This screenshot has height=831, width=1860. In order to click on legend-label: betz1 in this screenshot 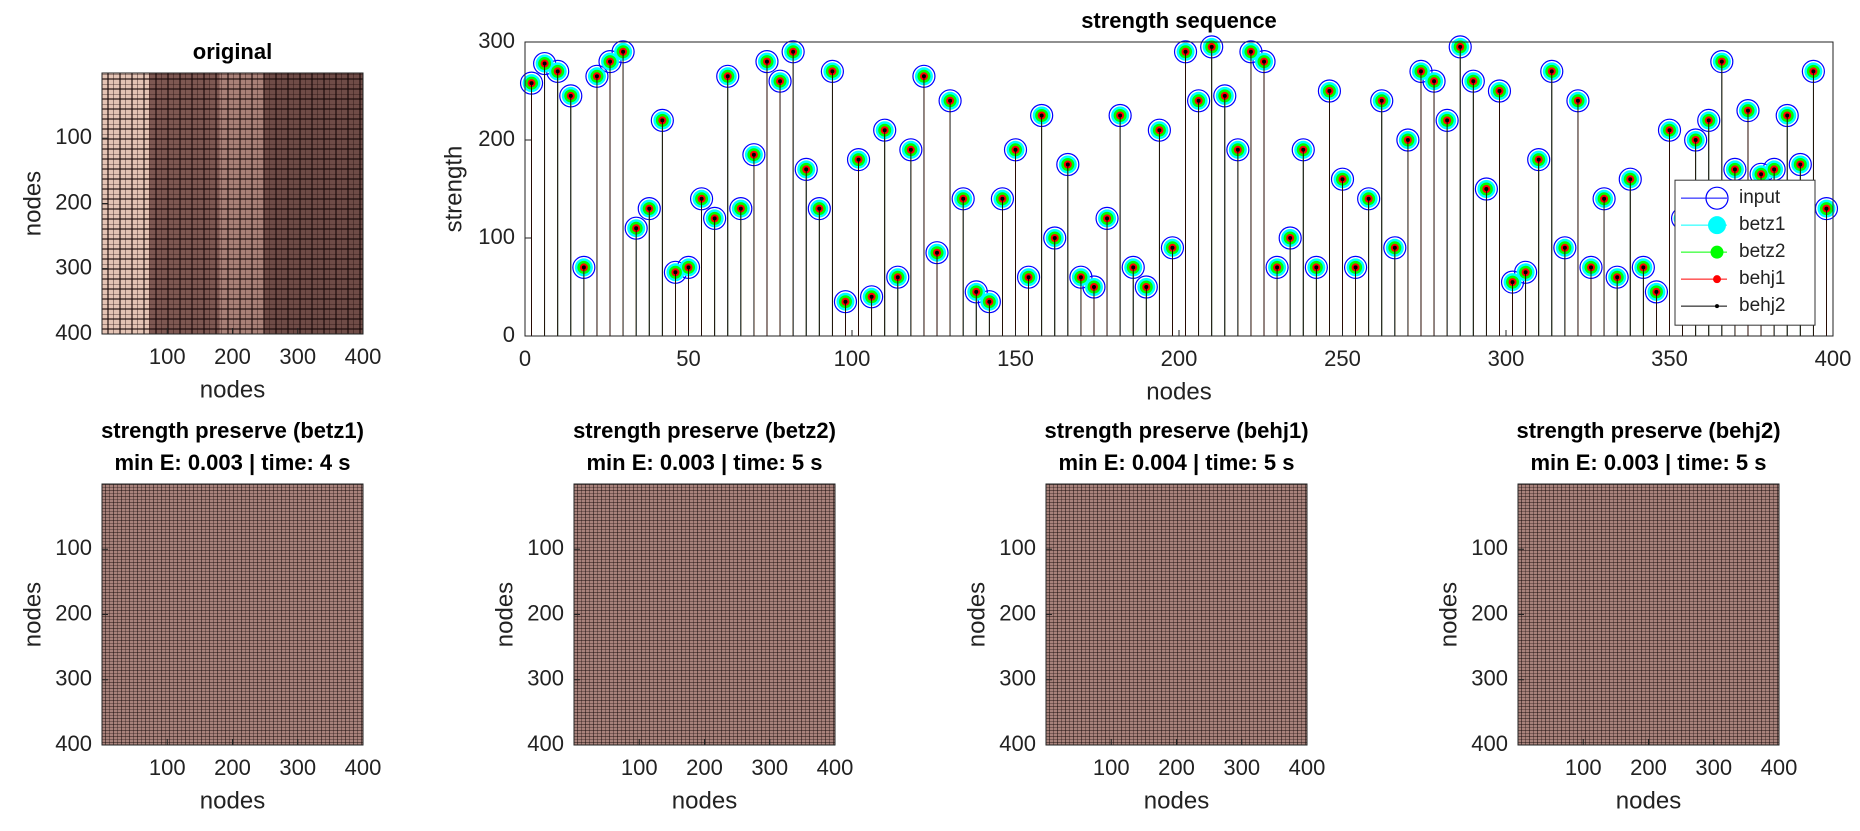, I will do `click(1762, 224)`.